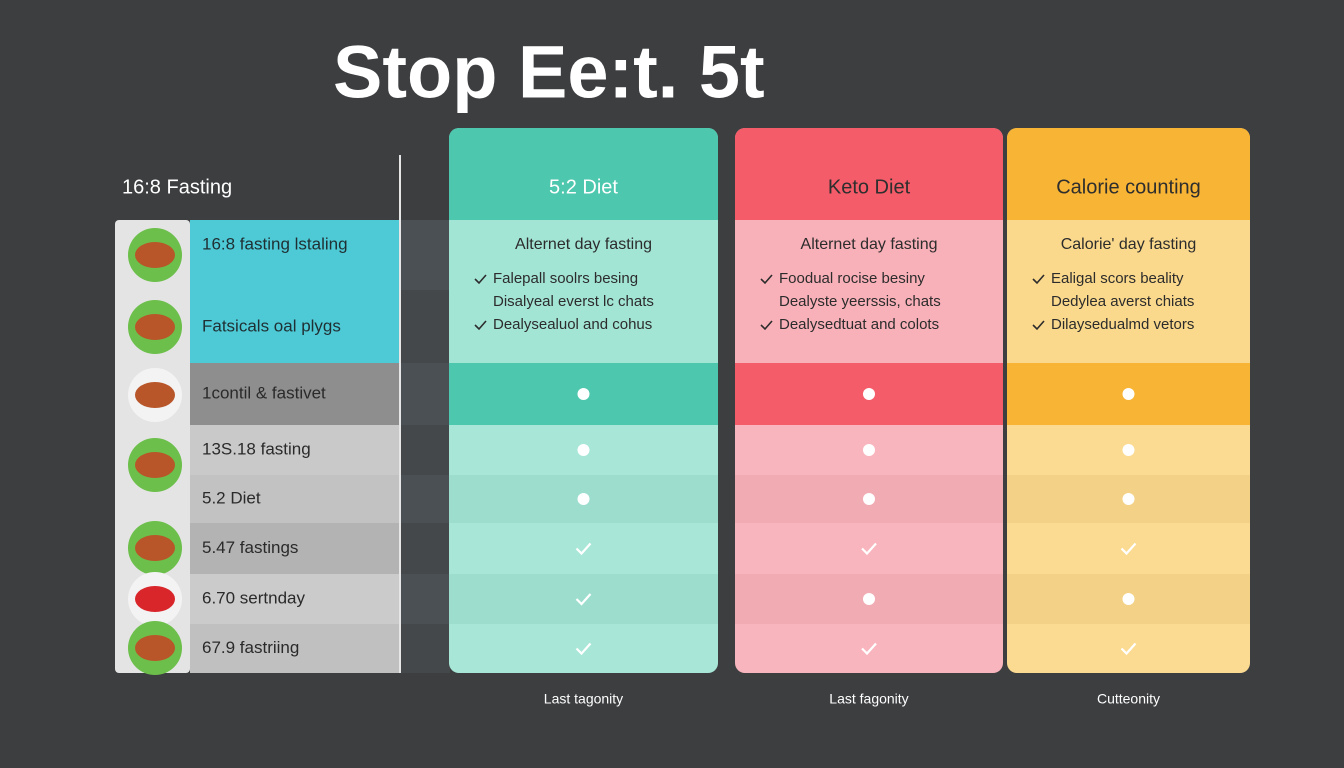  I want to click on column-header-text: Calorie counting, so click(1128, 187).